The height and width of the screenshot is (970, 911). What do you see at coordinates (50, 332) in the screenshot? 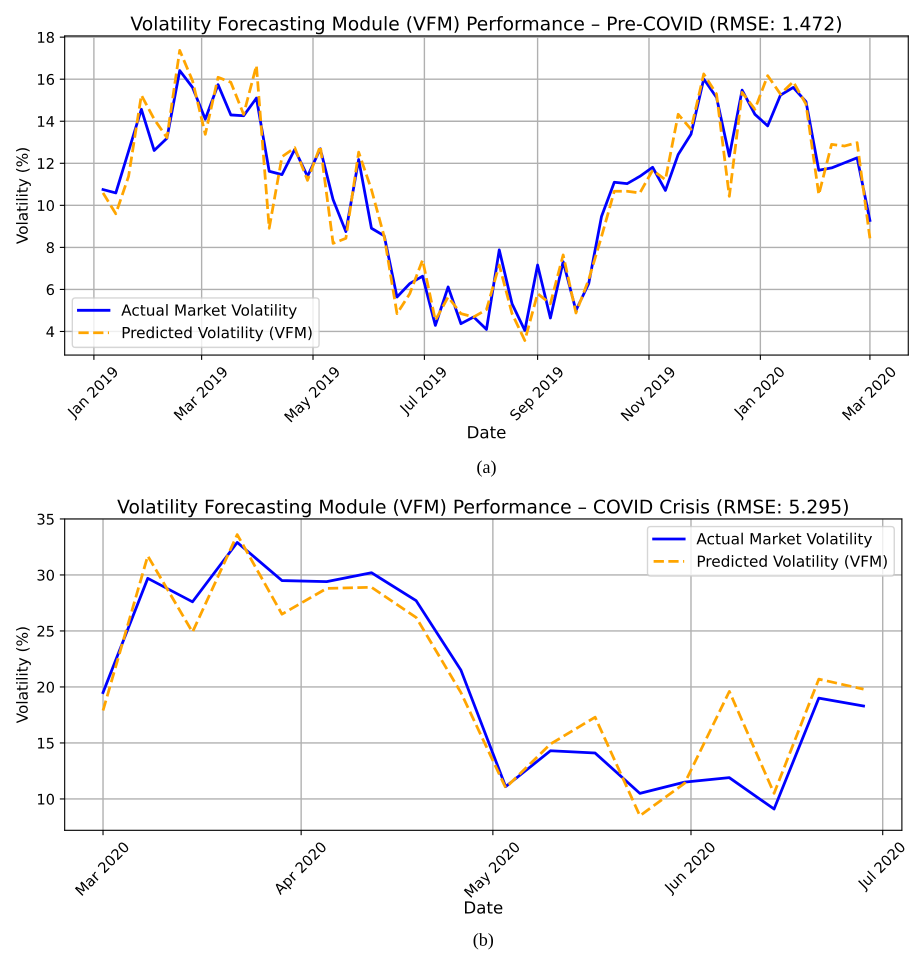
I see `y-tick-label: 4` at bounding box center [50, 332].